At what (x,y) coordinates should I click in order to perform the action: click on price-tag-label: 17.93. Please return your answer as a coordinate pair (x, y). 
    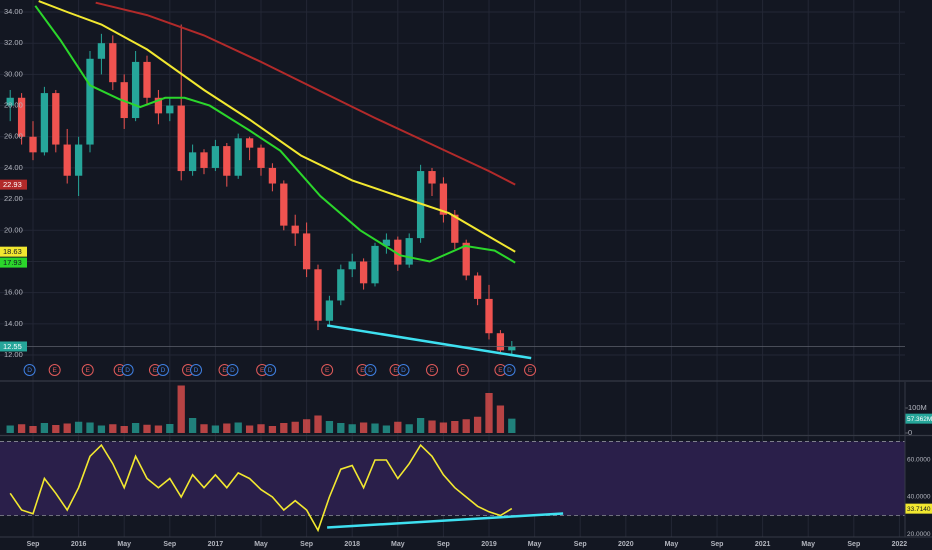
    Looking at the image, I should click on (12, 262).